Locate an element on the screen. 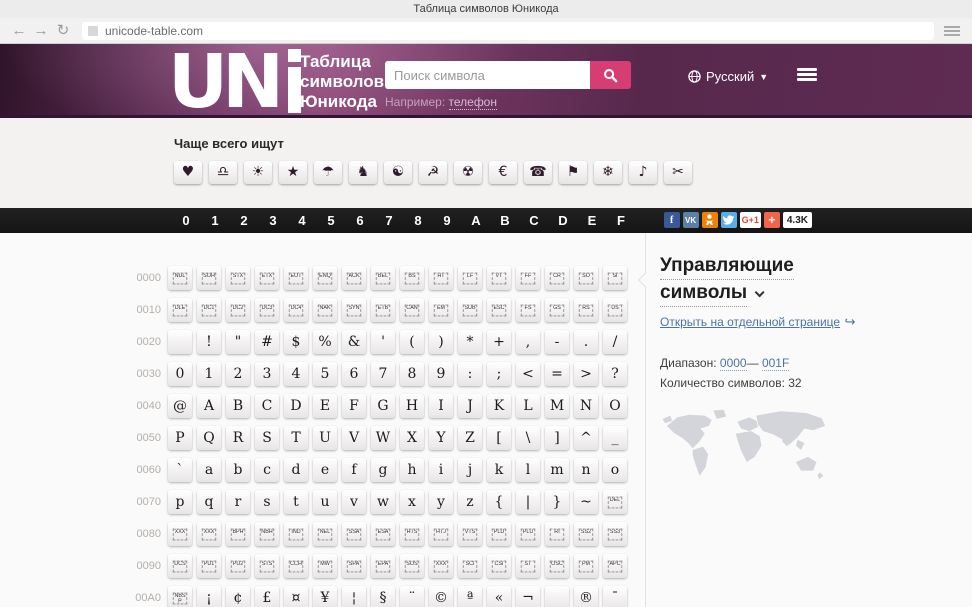 The width and height of the screenshot is (972, 607). char-cell: ¯ is located at coordinates (615, 596).